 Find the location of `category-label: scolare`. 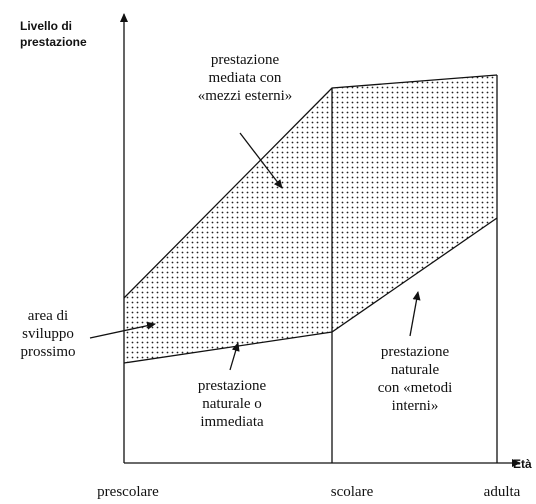

category-label: scolare is located at coordinates (352, 492).